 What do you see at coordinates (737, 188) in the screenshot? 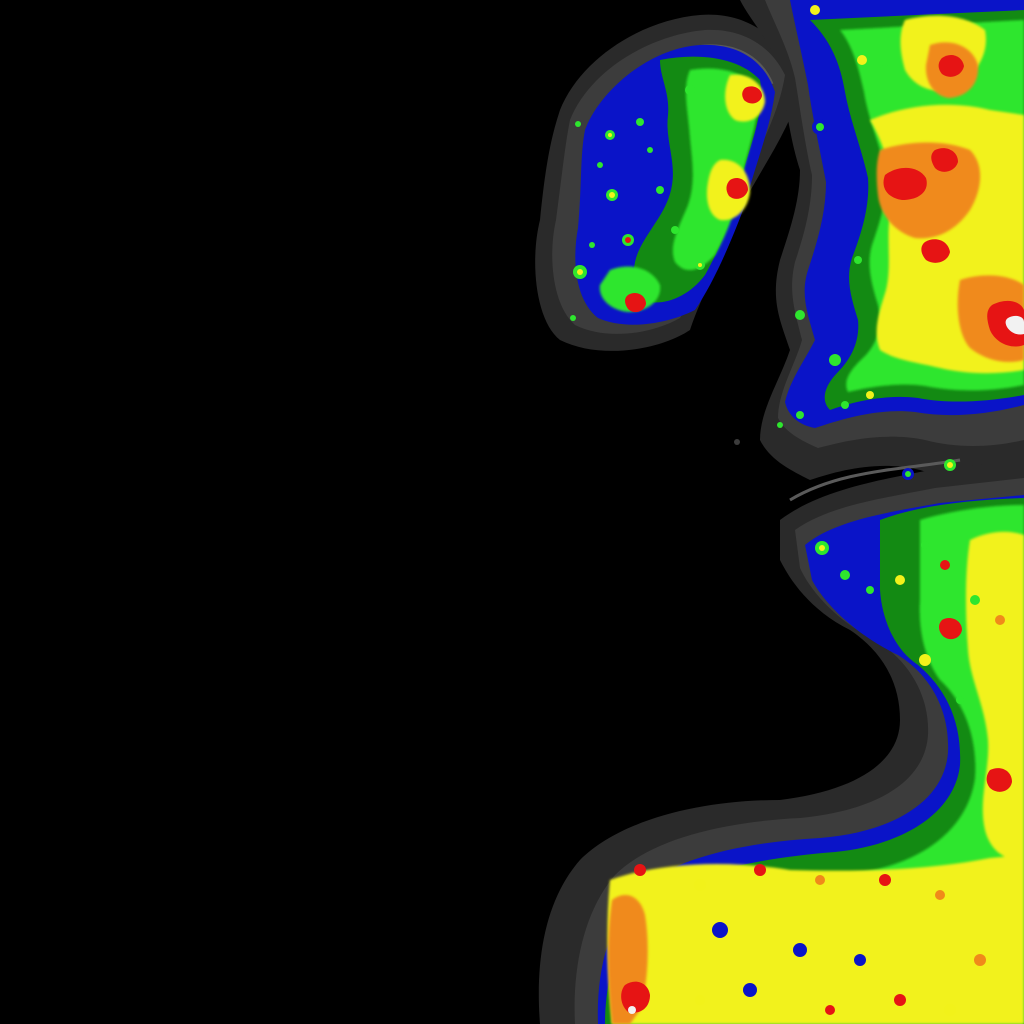
I see `red-dublin` at bounding box center [737, 188].